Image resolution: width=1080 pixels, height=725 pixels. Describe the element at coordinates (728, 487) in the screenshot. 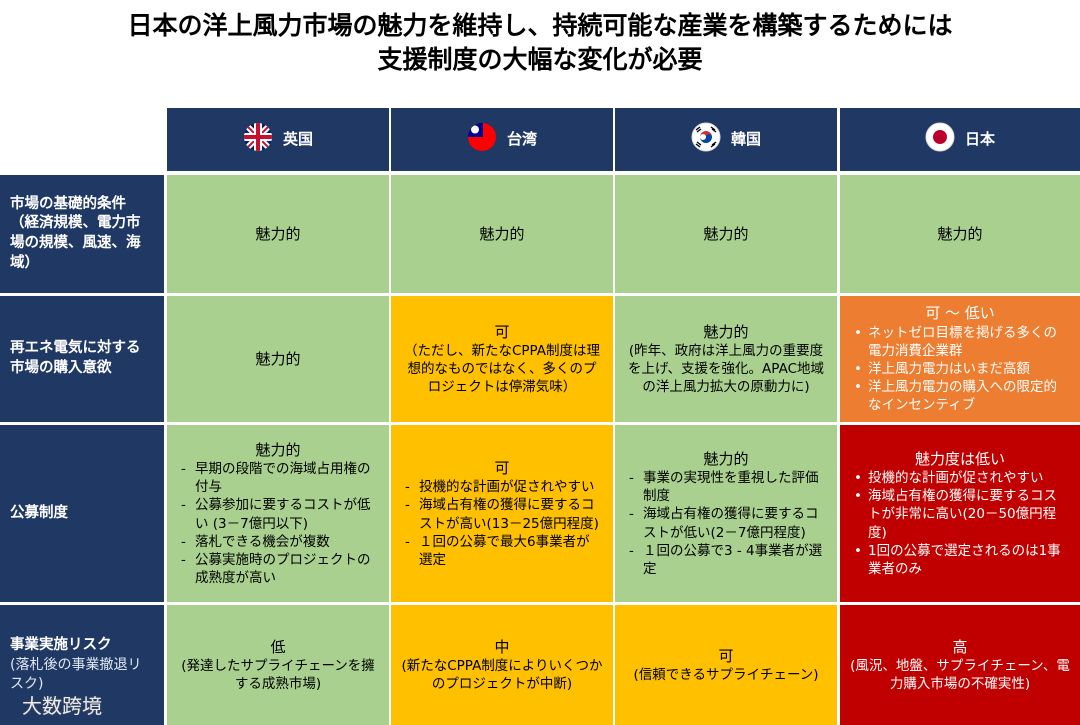

I see `bullet-item: 事業の実現性を重視した評価制度` at that location.